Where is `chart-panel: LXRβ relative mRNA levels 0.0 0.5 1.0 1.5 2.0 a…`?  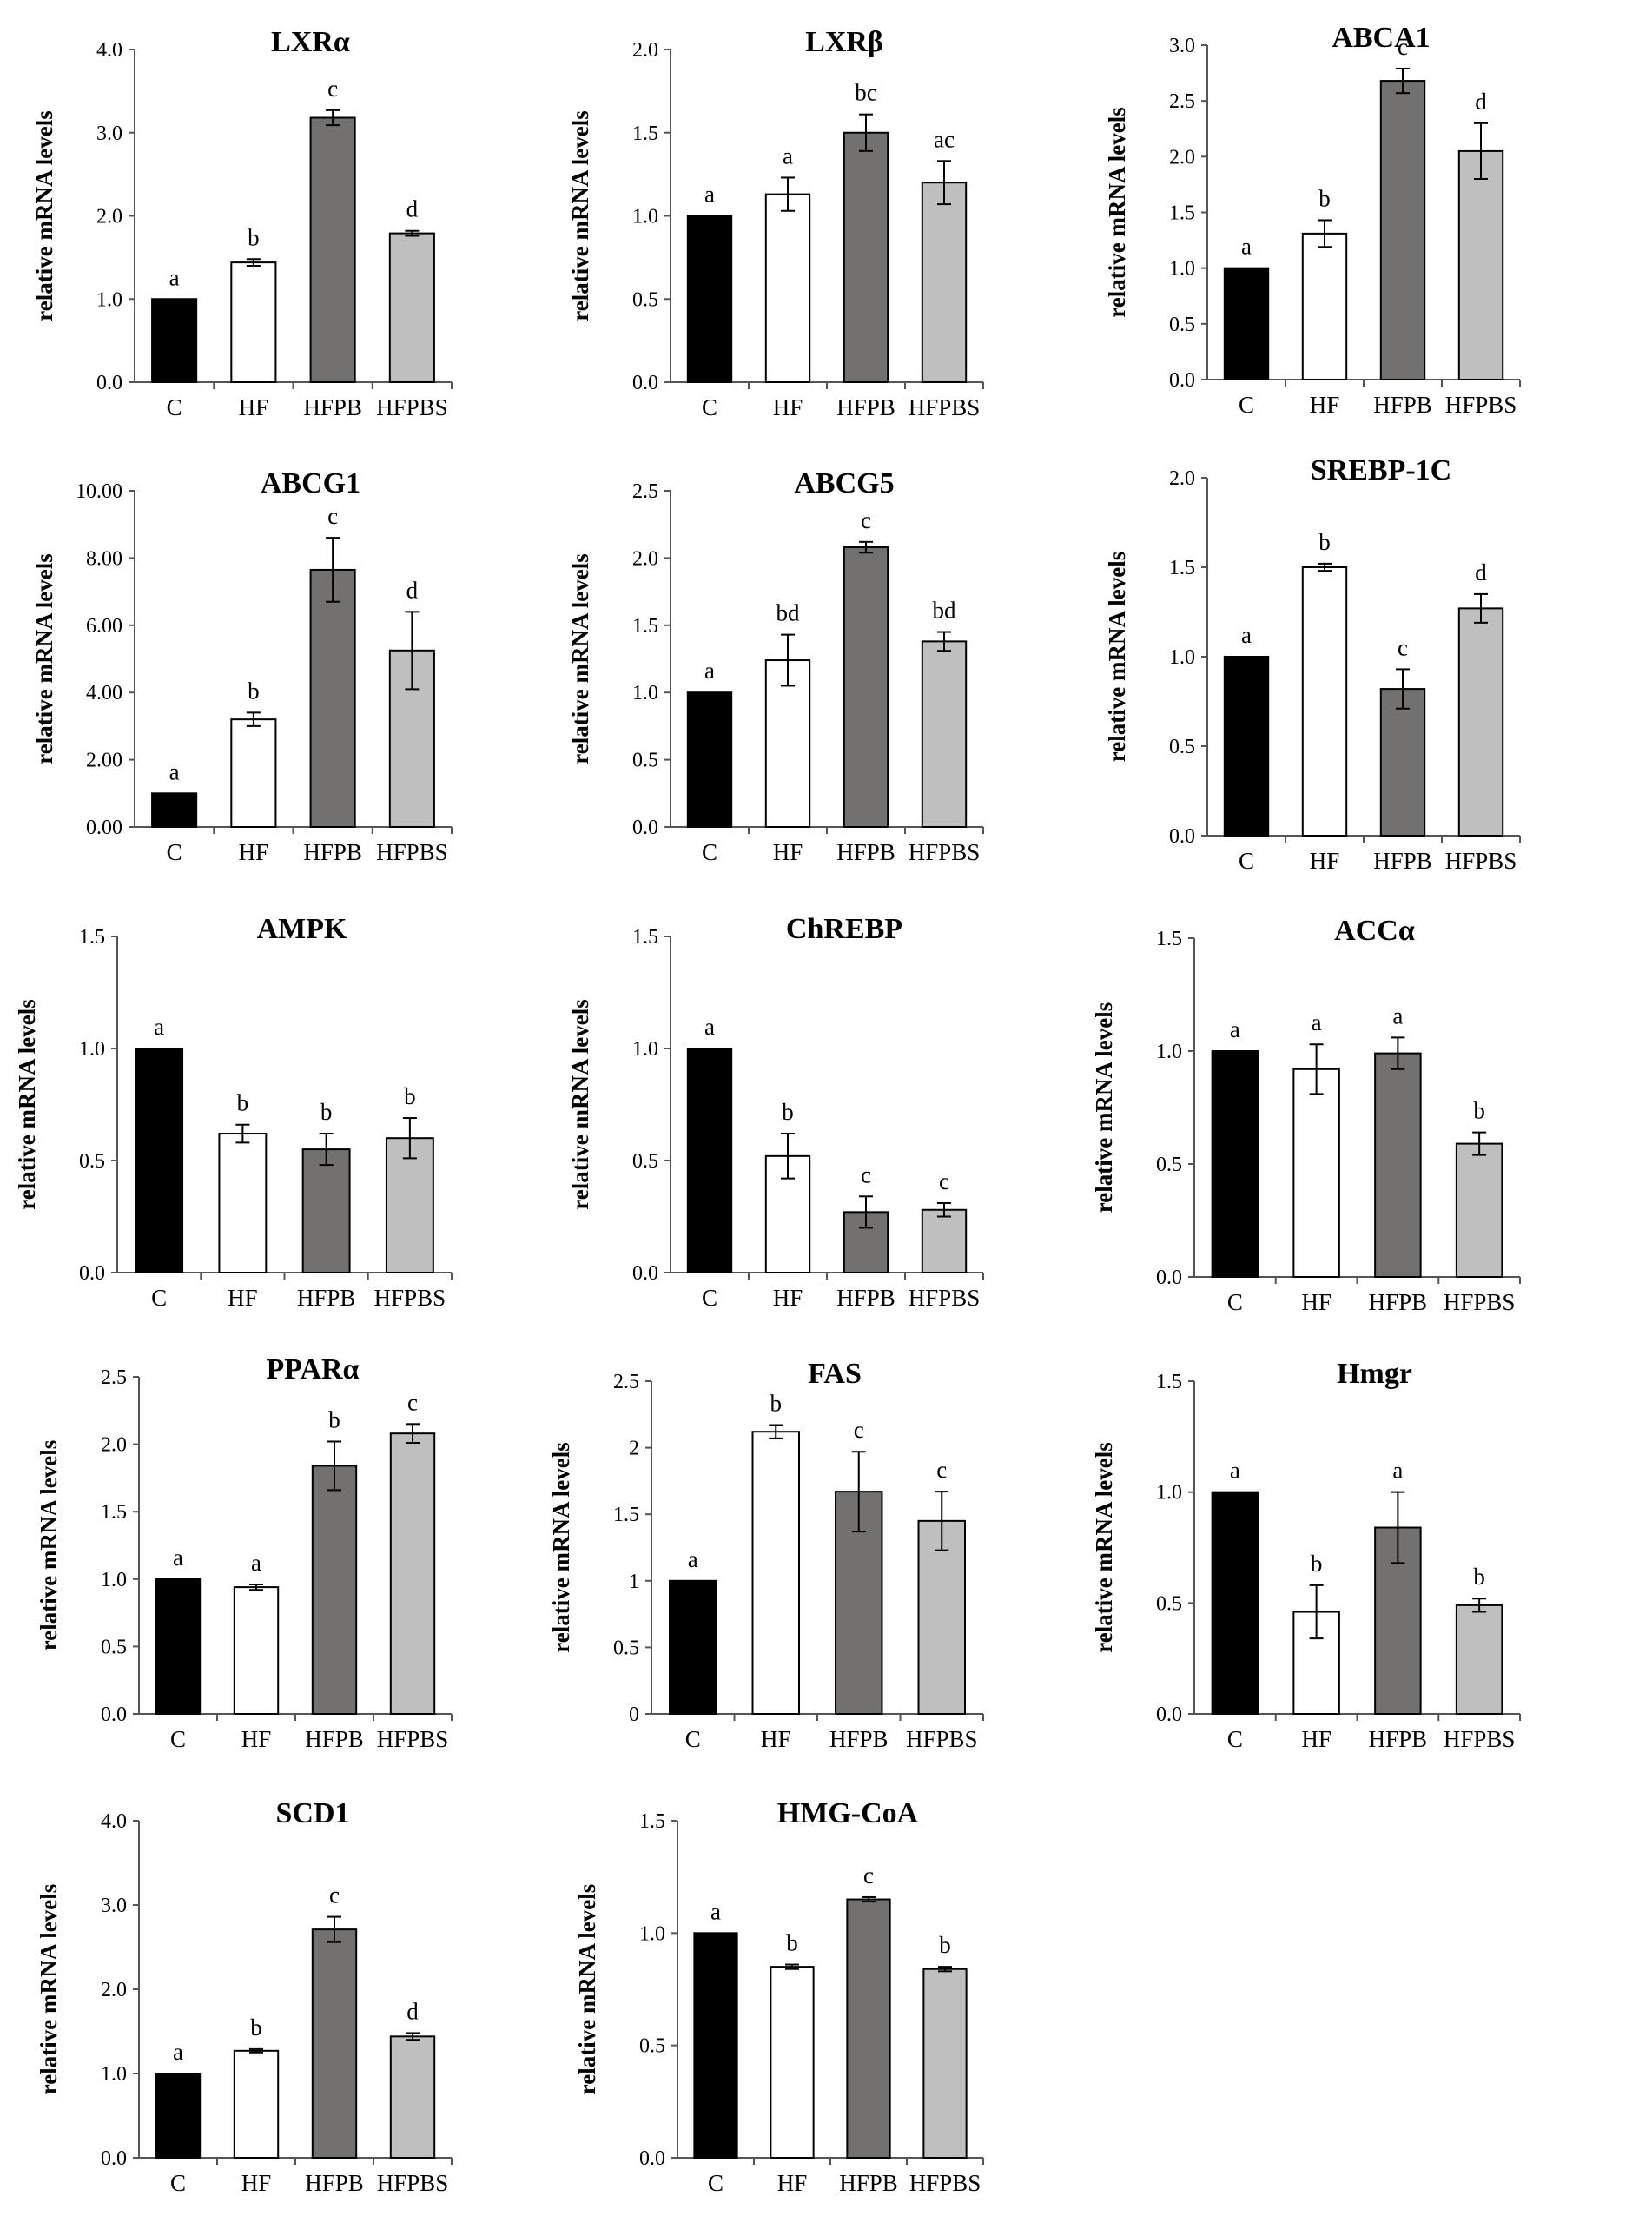
chart-panel: LXRβ relative mRNA levels 0.0 0.5 1.0 1.5 2.0 a… is located at coordinates (775, 223).